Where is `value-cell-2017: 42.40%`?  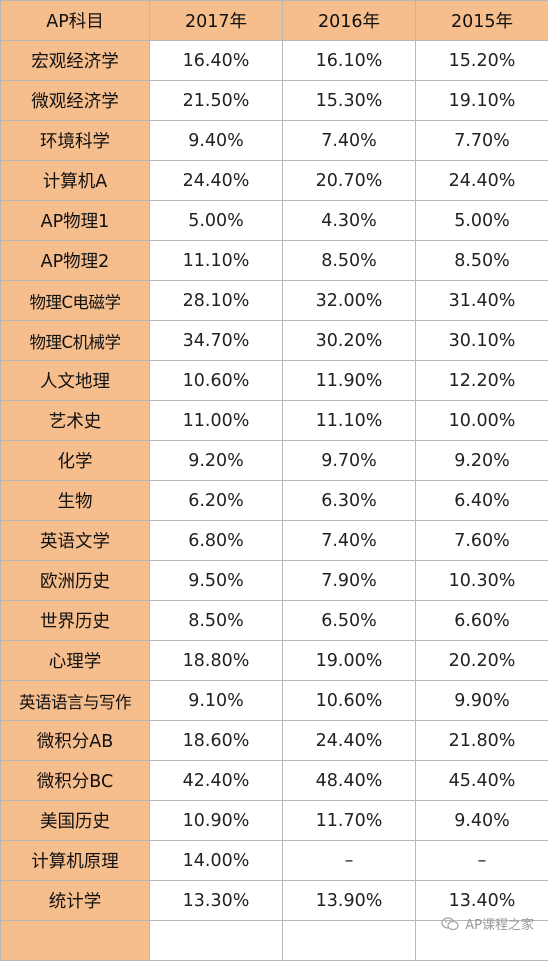 value-cell-2017: 42.40% is located at coordinates (216, 781).